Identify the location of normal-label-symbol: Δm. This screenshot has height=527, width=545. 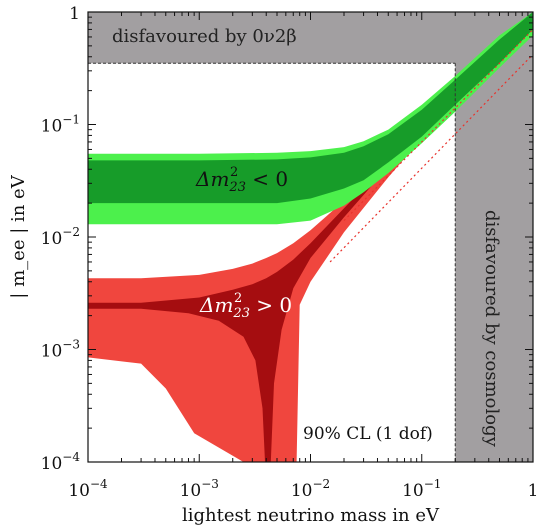
(216, 305).